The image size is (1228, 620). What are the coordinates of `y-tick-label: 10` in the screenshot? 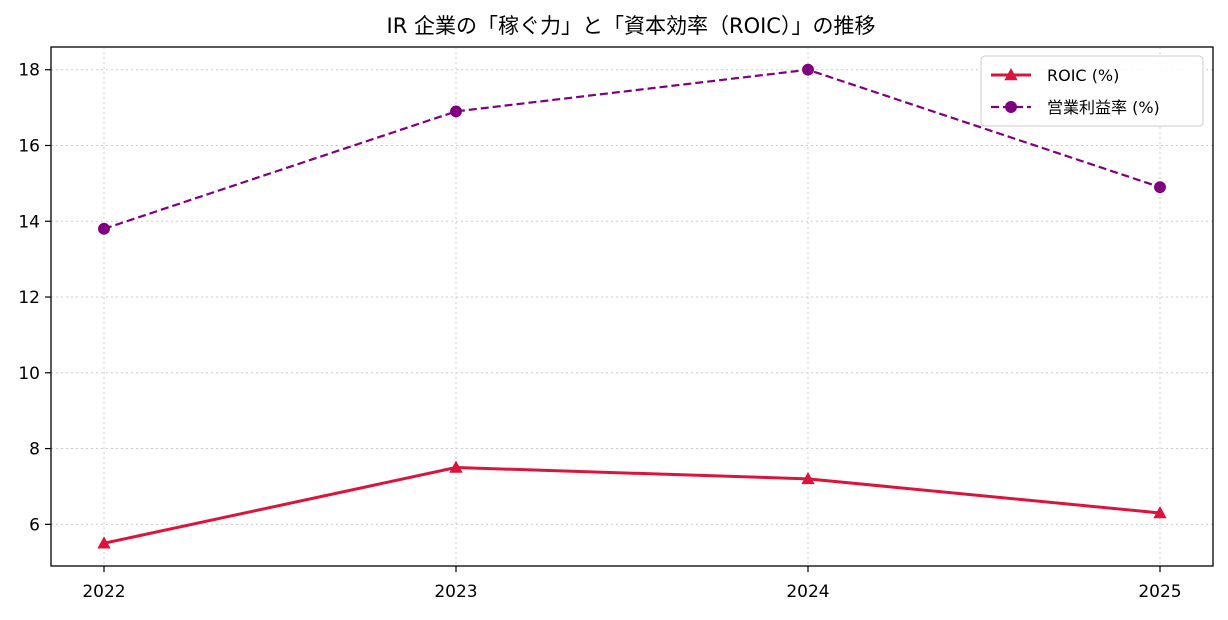 It's located at (29, 374).